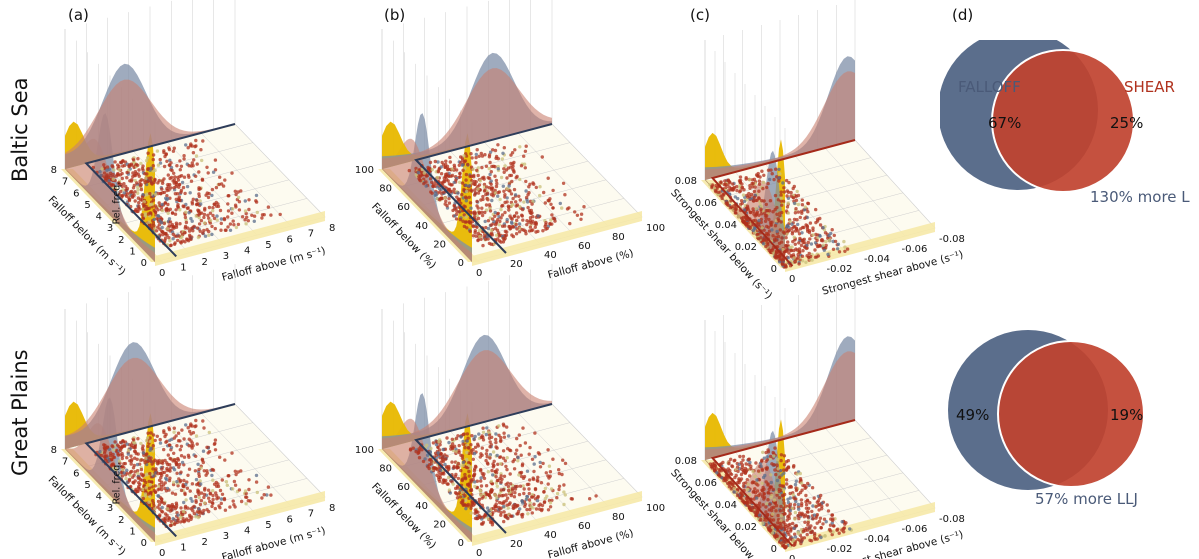 The height and width of the screenshot is (559, 1199). Describe the element at coordinates (385, 189) in the screenshot. I see `y-tick-label: 80` at that location.